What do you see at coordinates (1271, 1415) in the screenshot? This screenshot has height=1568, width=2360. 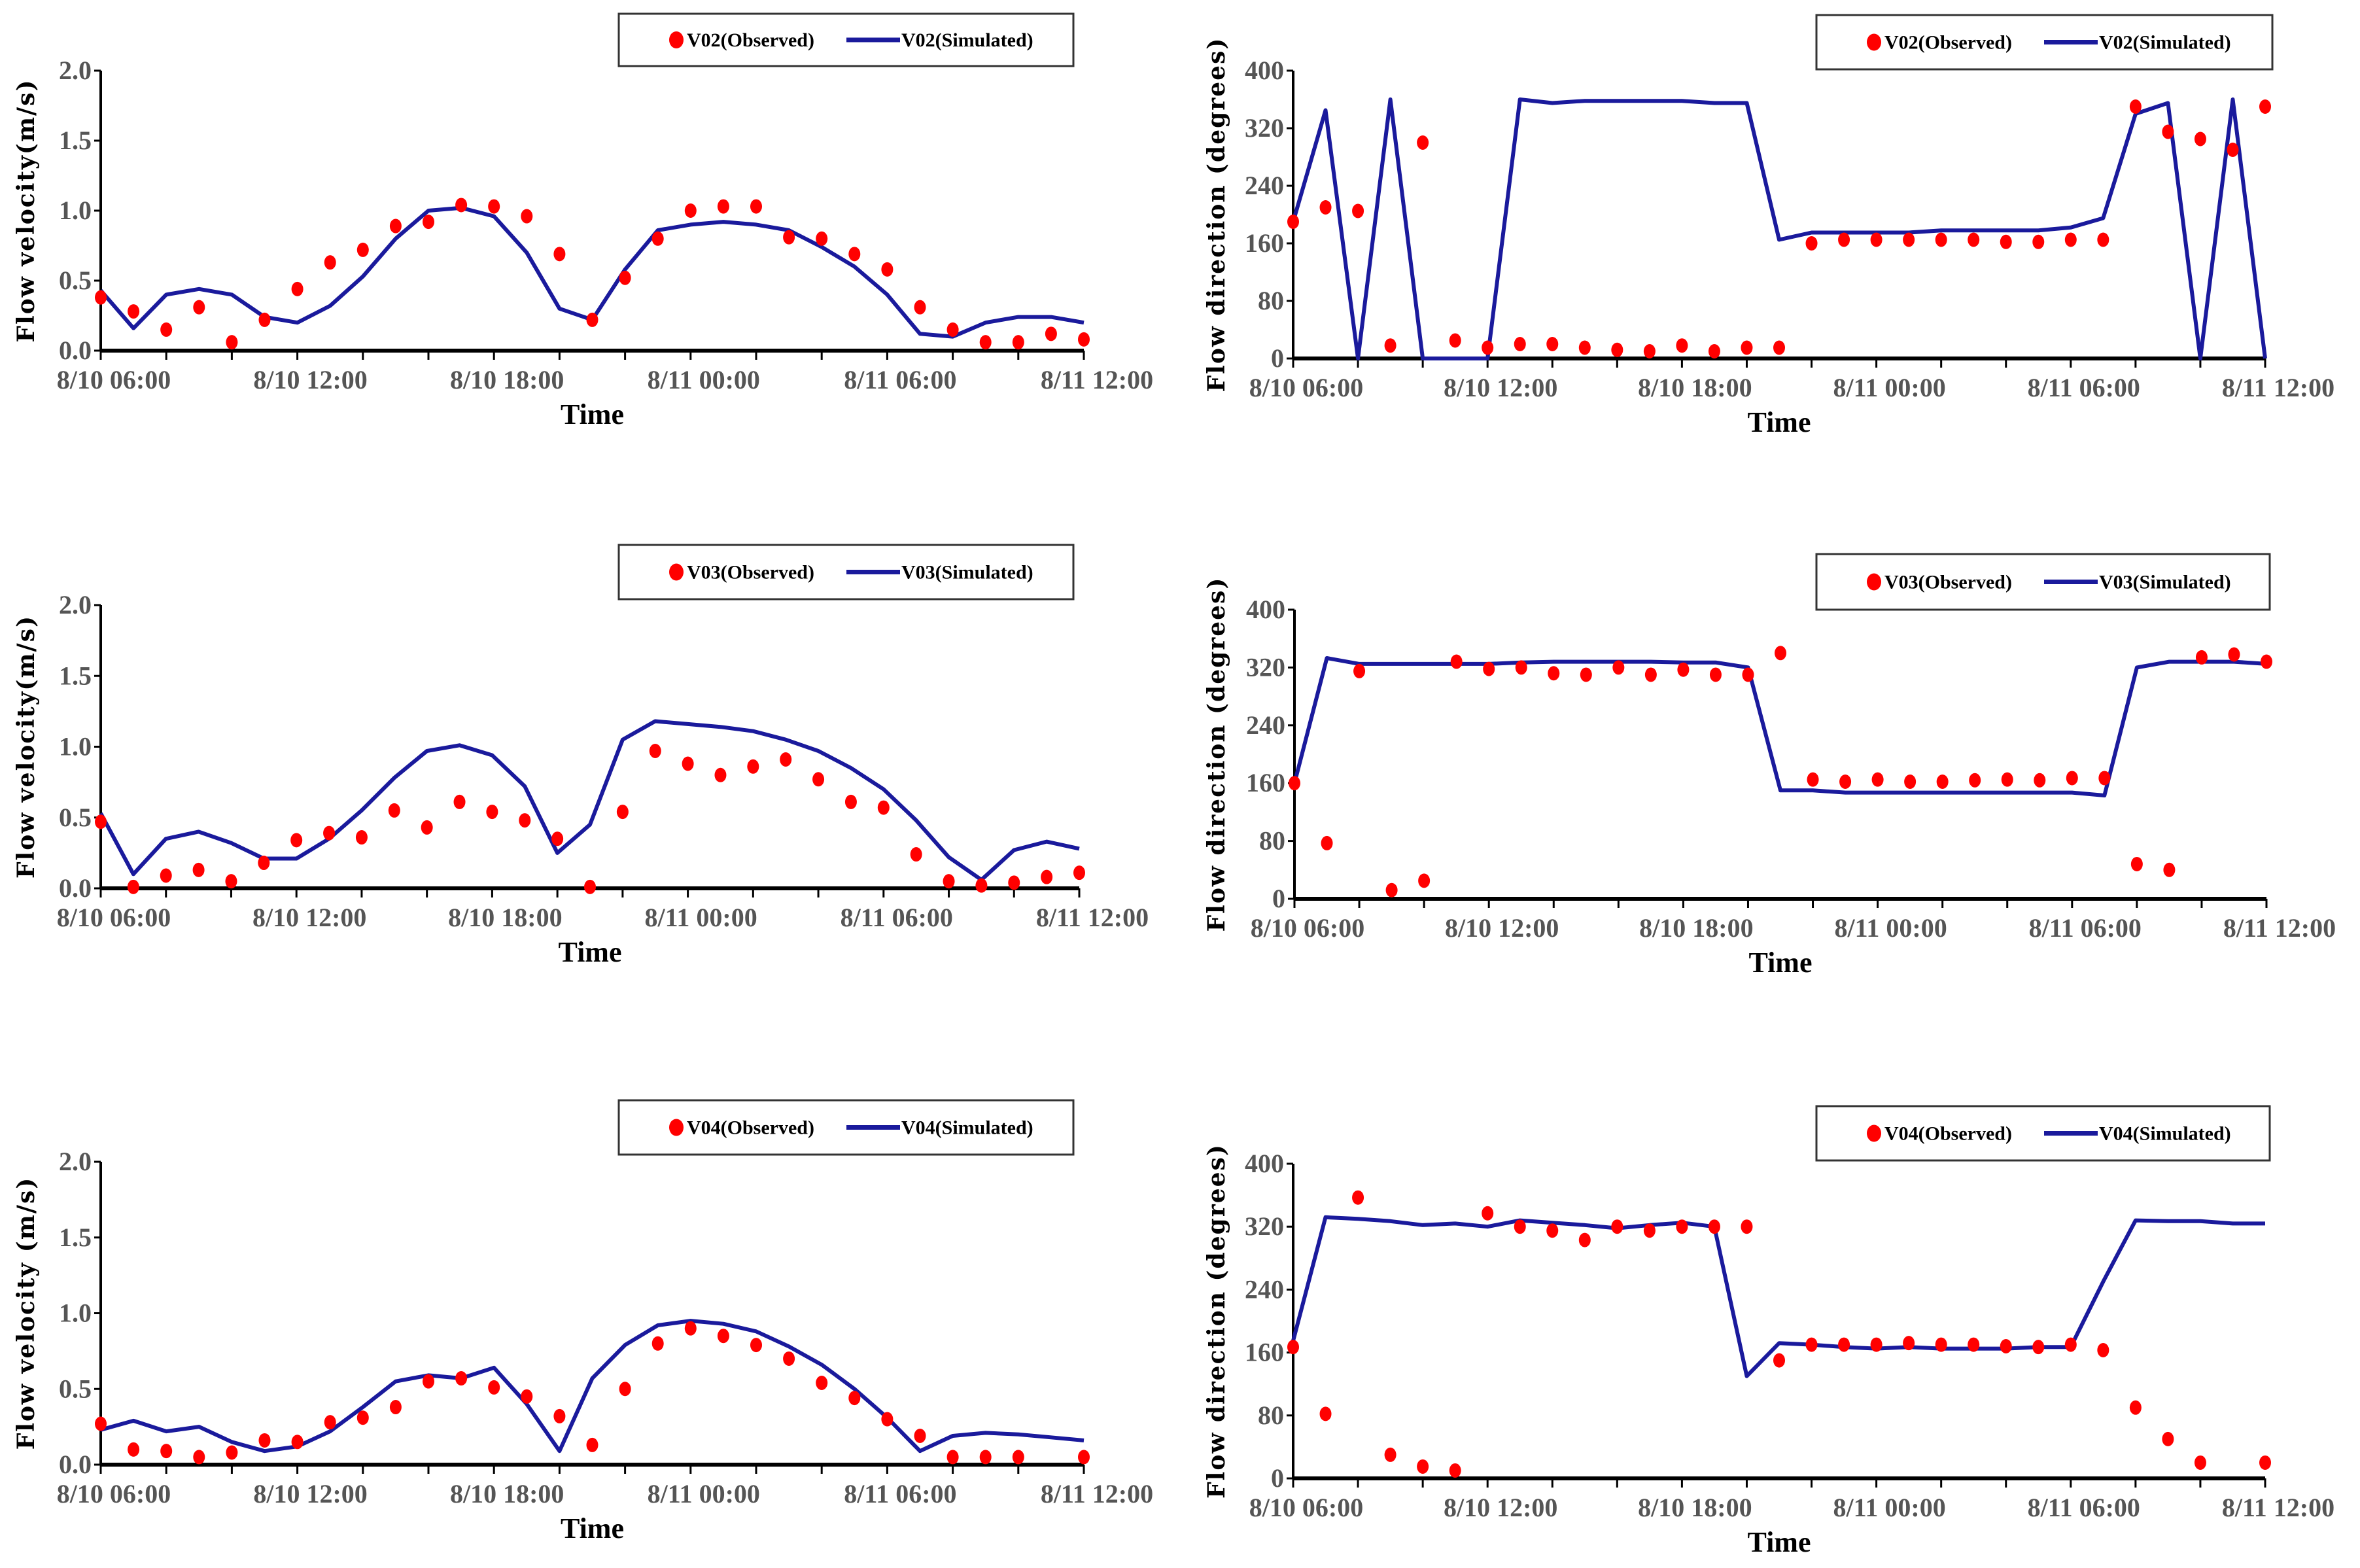 I see `y-tick-label: 80` at bounding box center [1271, 1415].